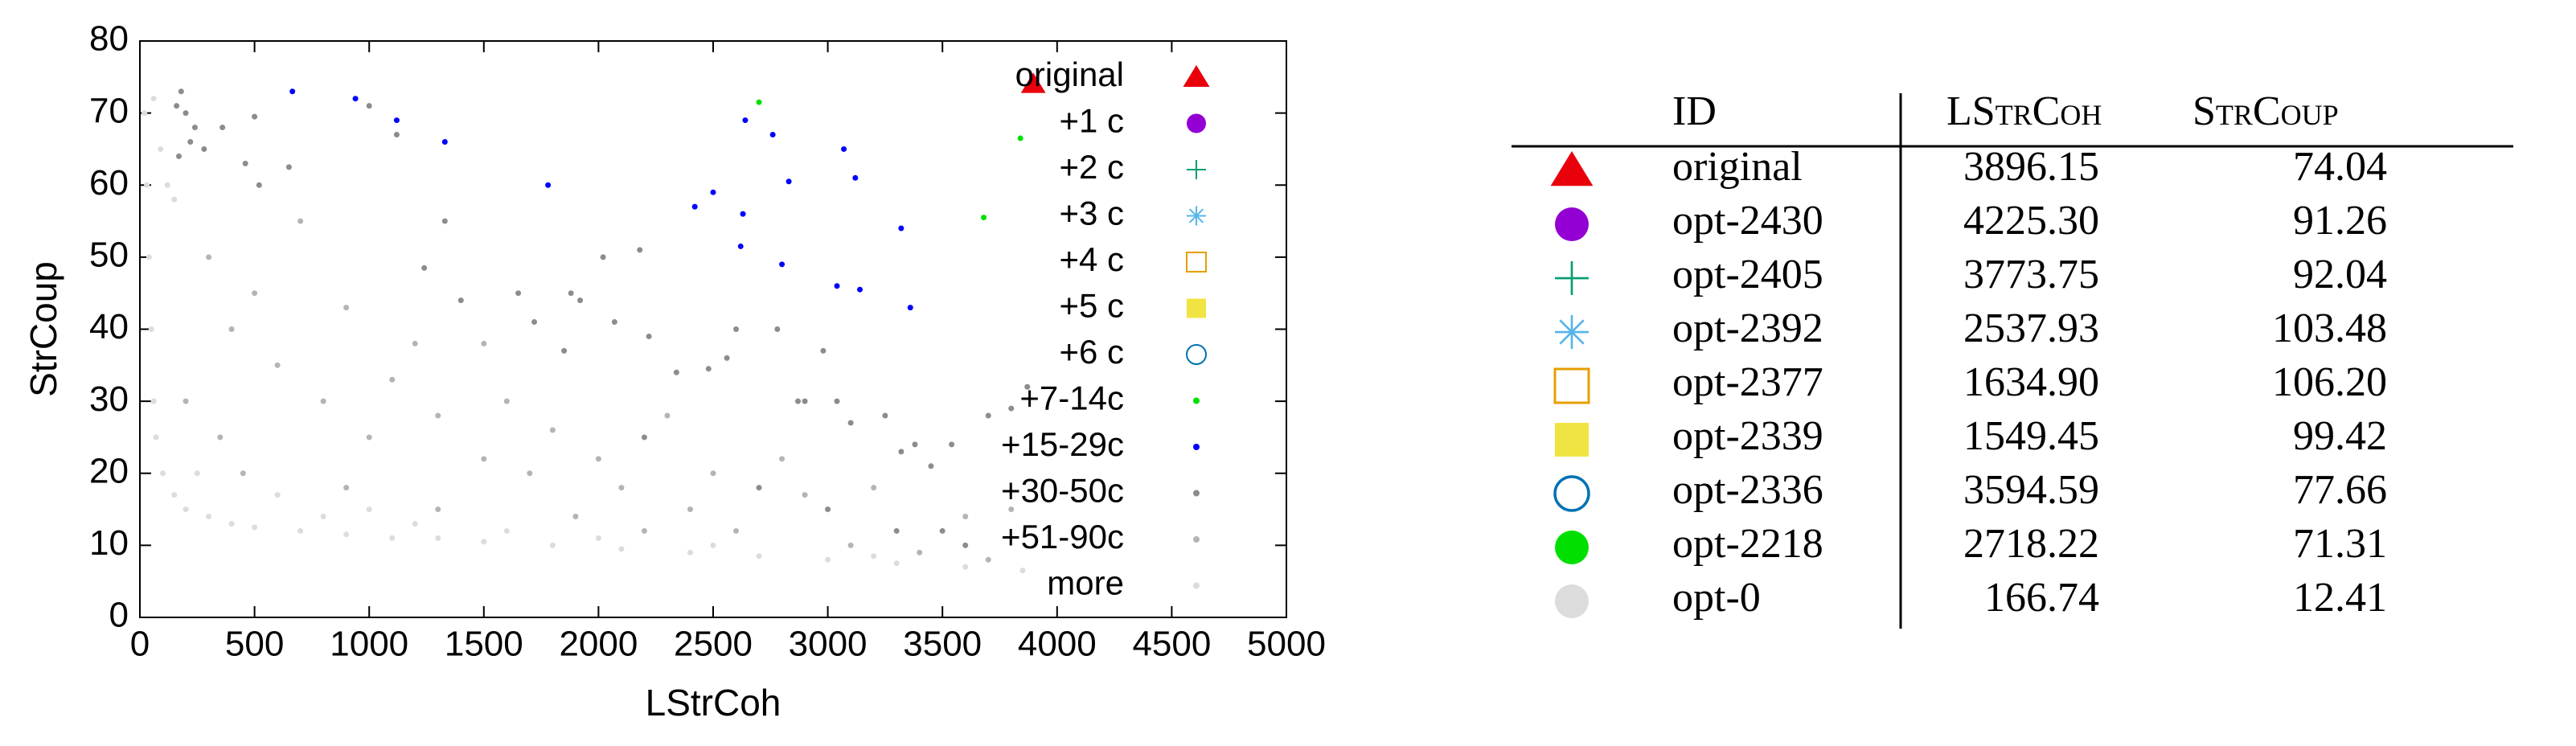 The image size is (2576, 746). I want to click on x-tick-label: 2500, so click(714, 644).